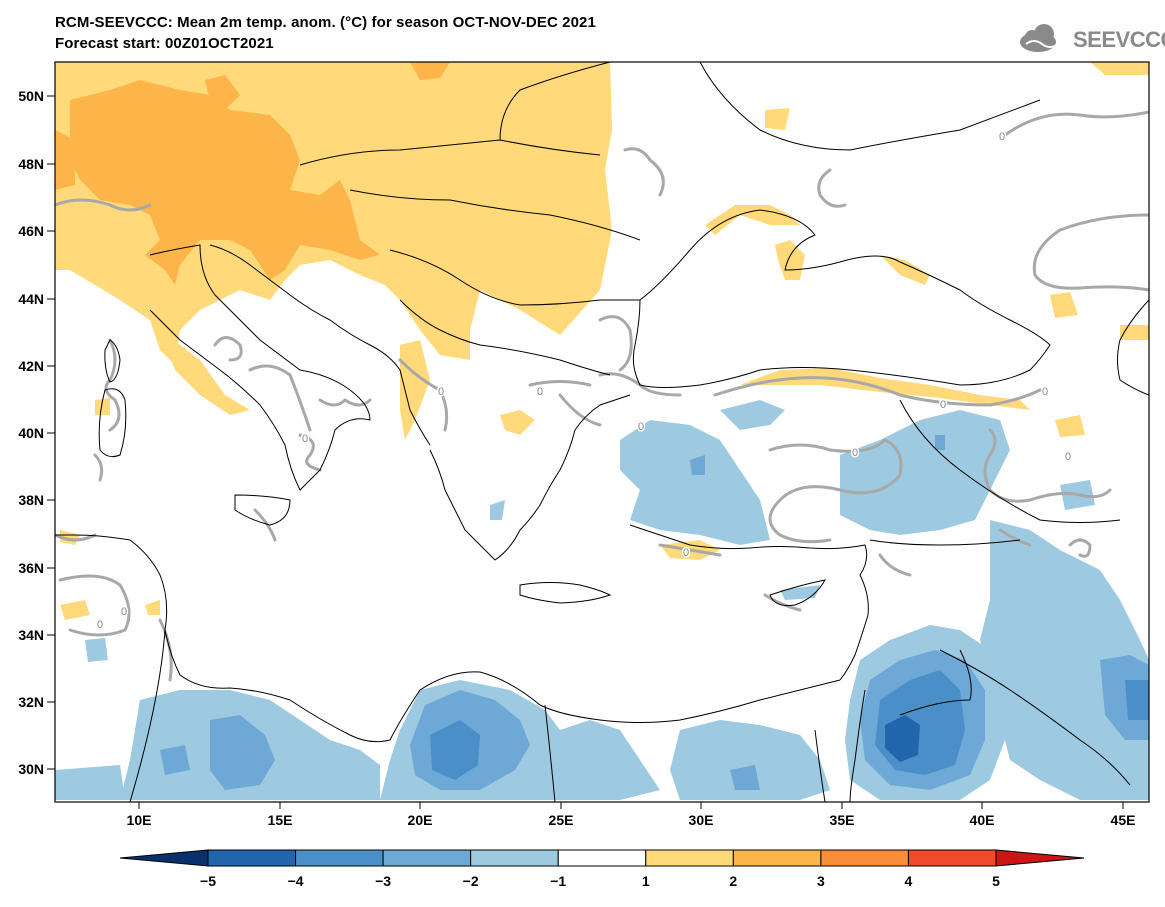  Describe the element at coordinates (31, 500) in the screenshot. I see `svg-text: 38N` at that location.